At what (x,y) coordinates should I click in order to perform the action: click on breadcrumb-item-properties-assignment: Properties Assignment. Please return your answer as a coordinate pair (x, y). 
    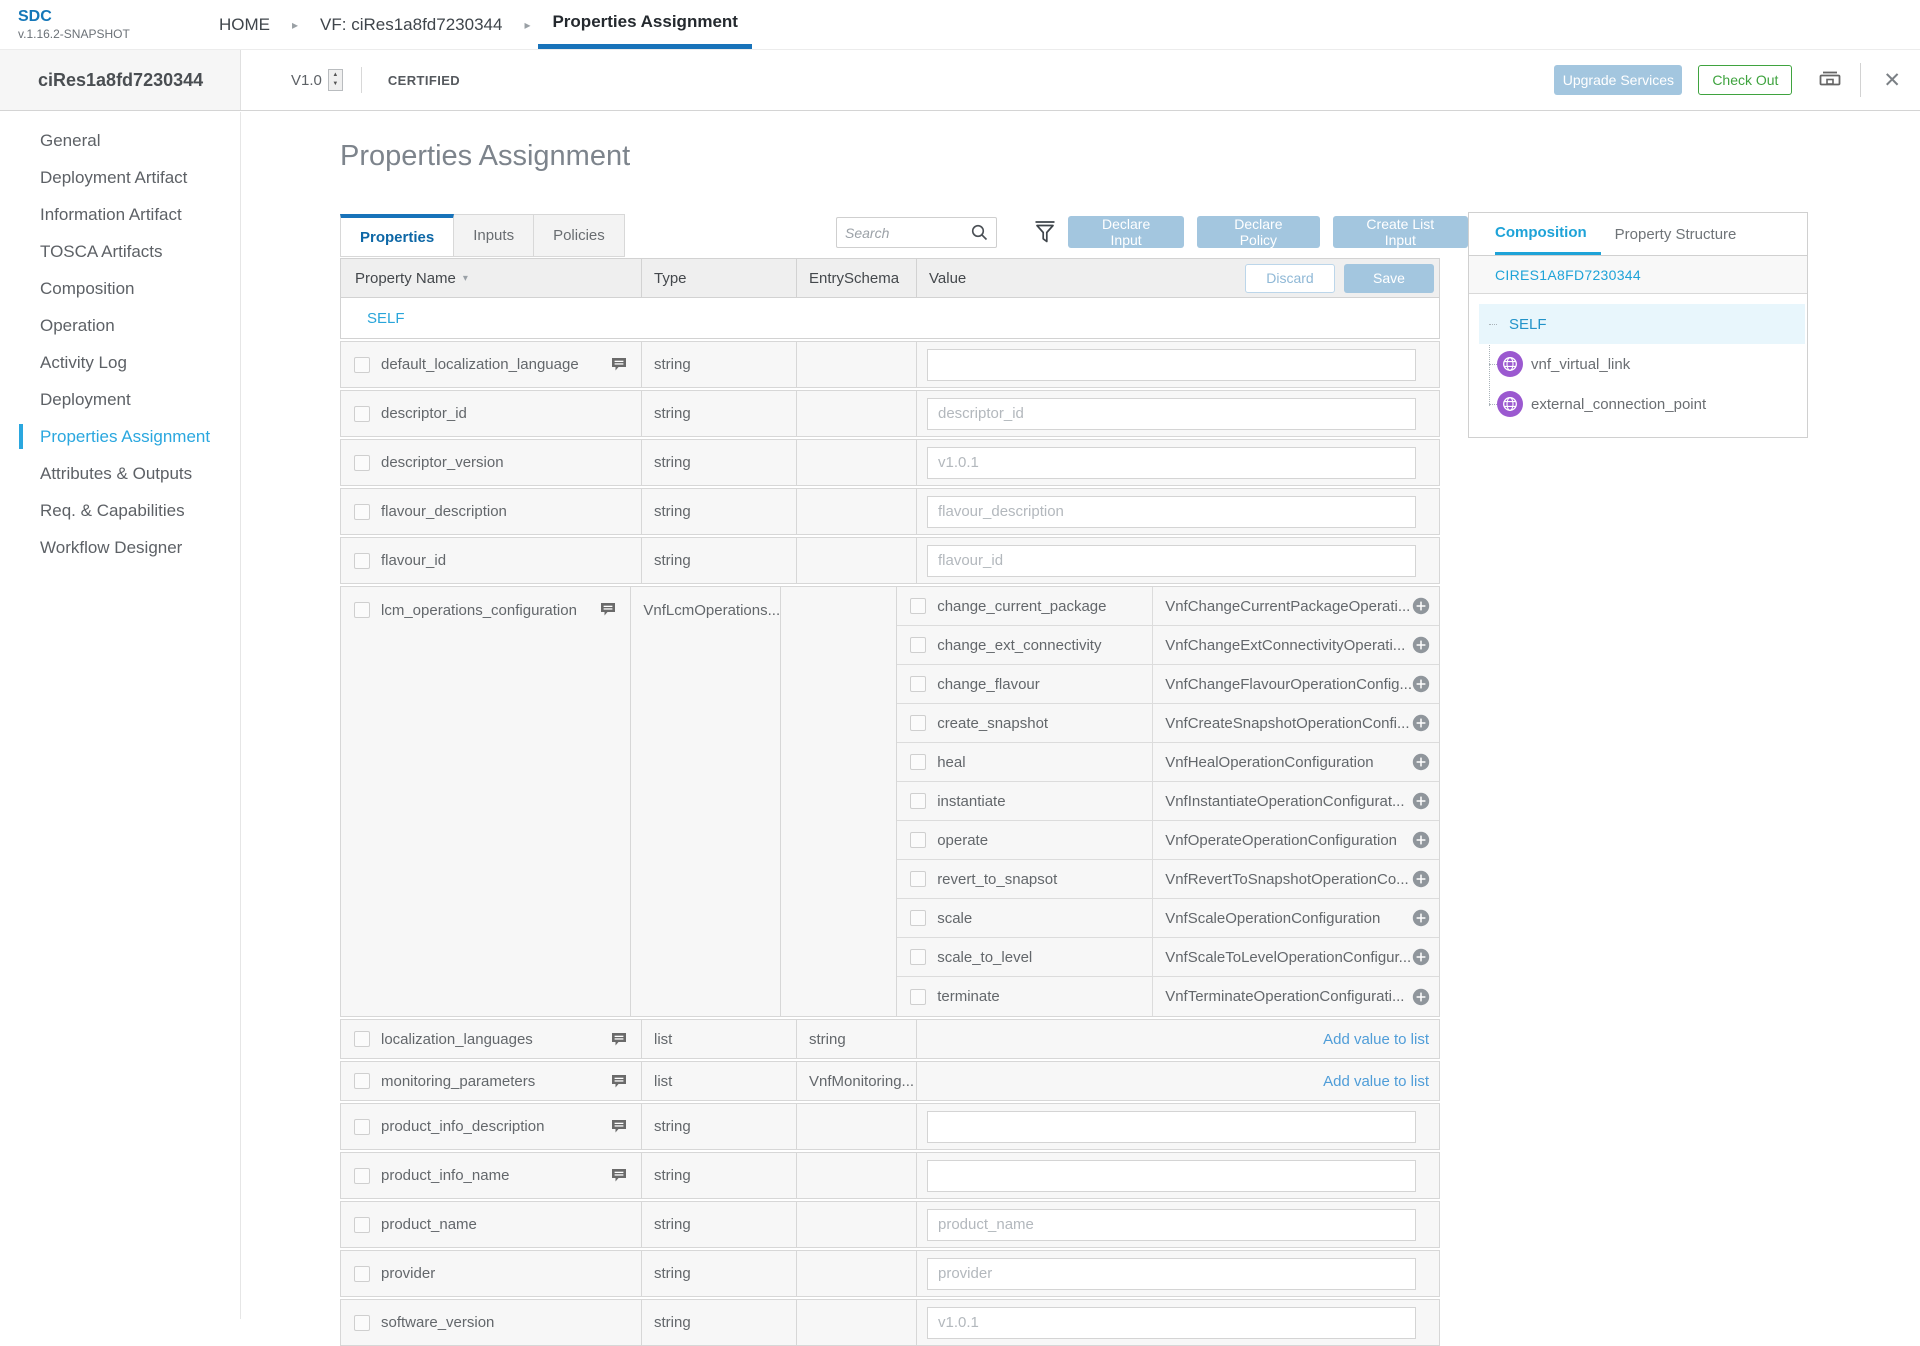
    Looking at the image, I should click on (645, 24).